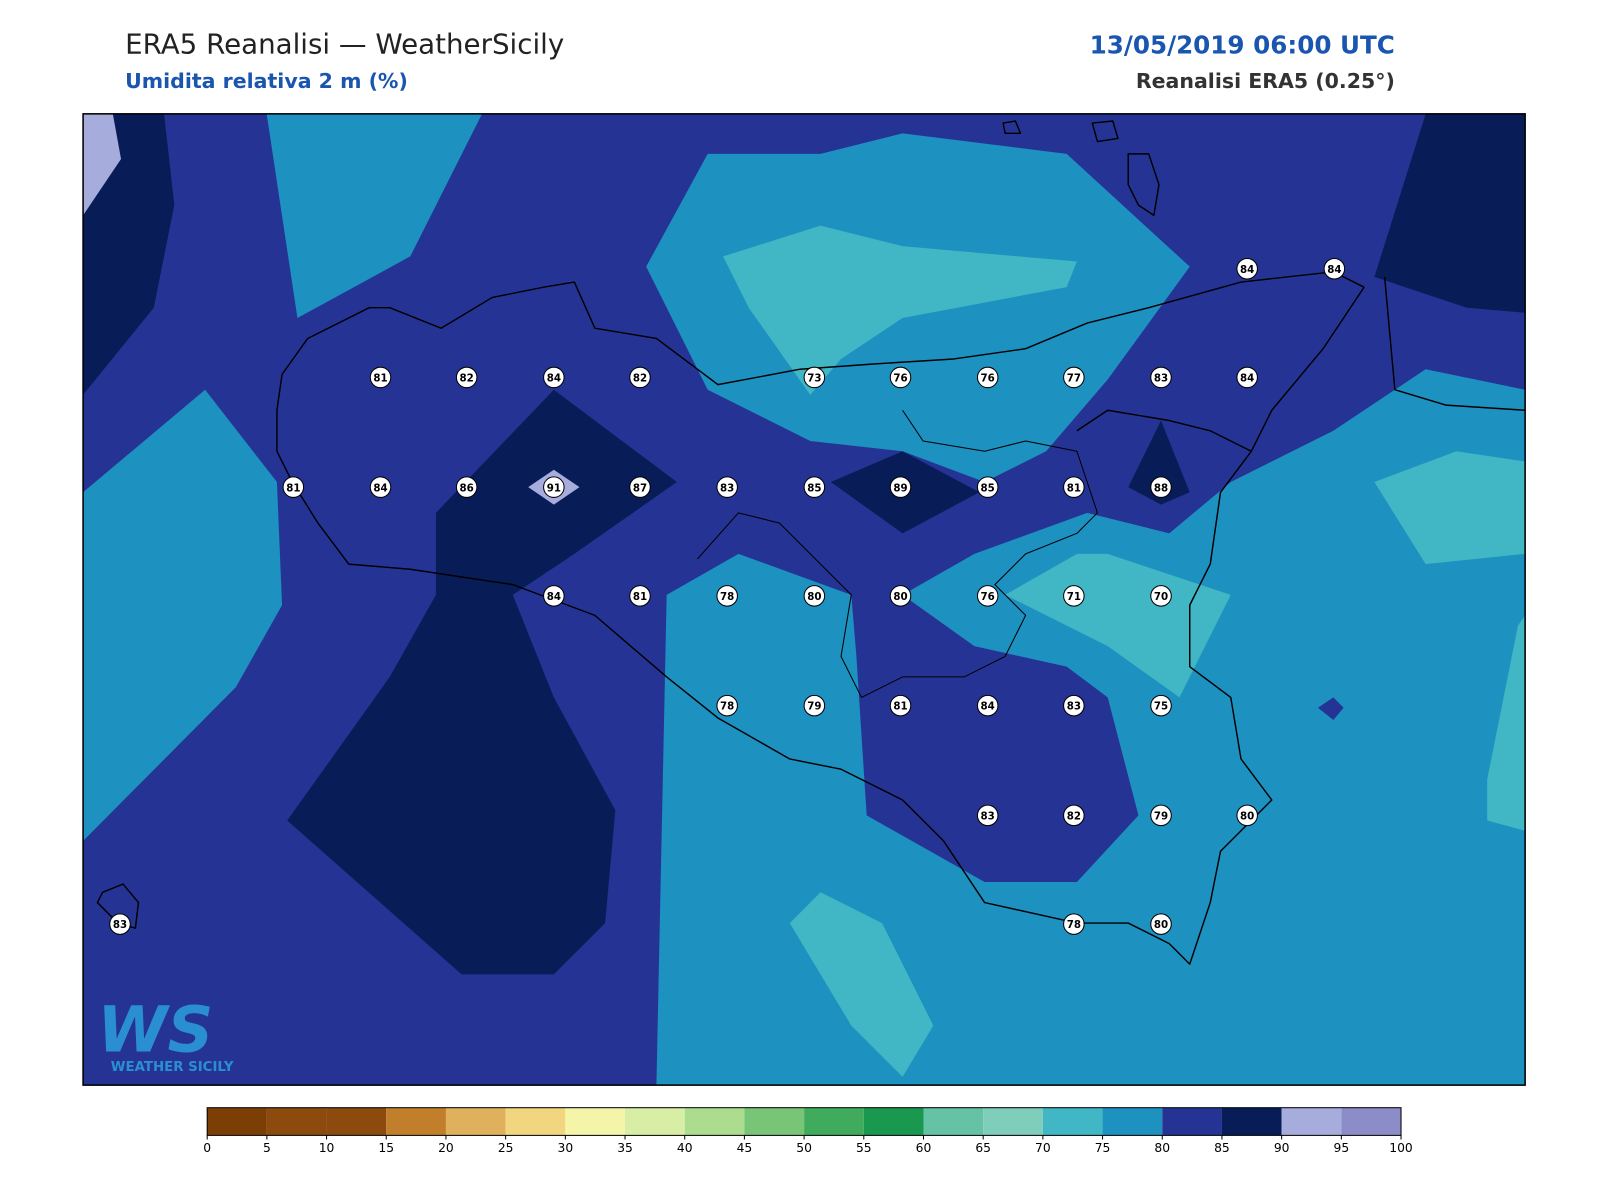  I want to click on station: 80, so click(900, 596).